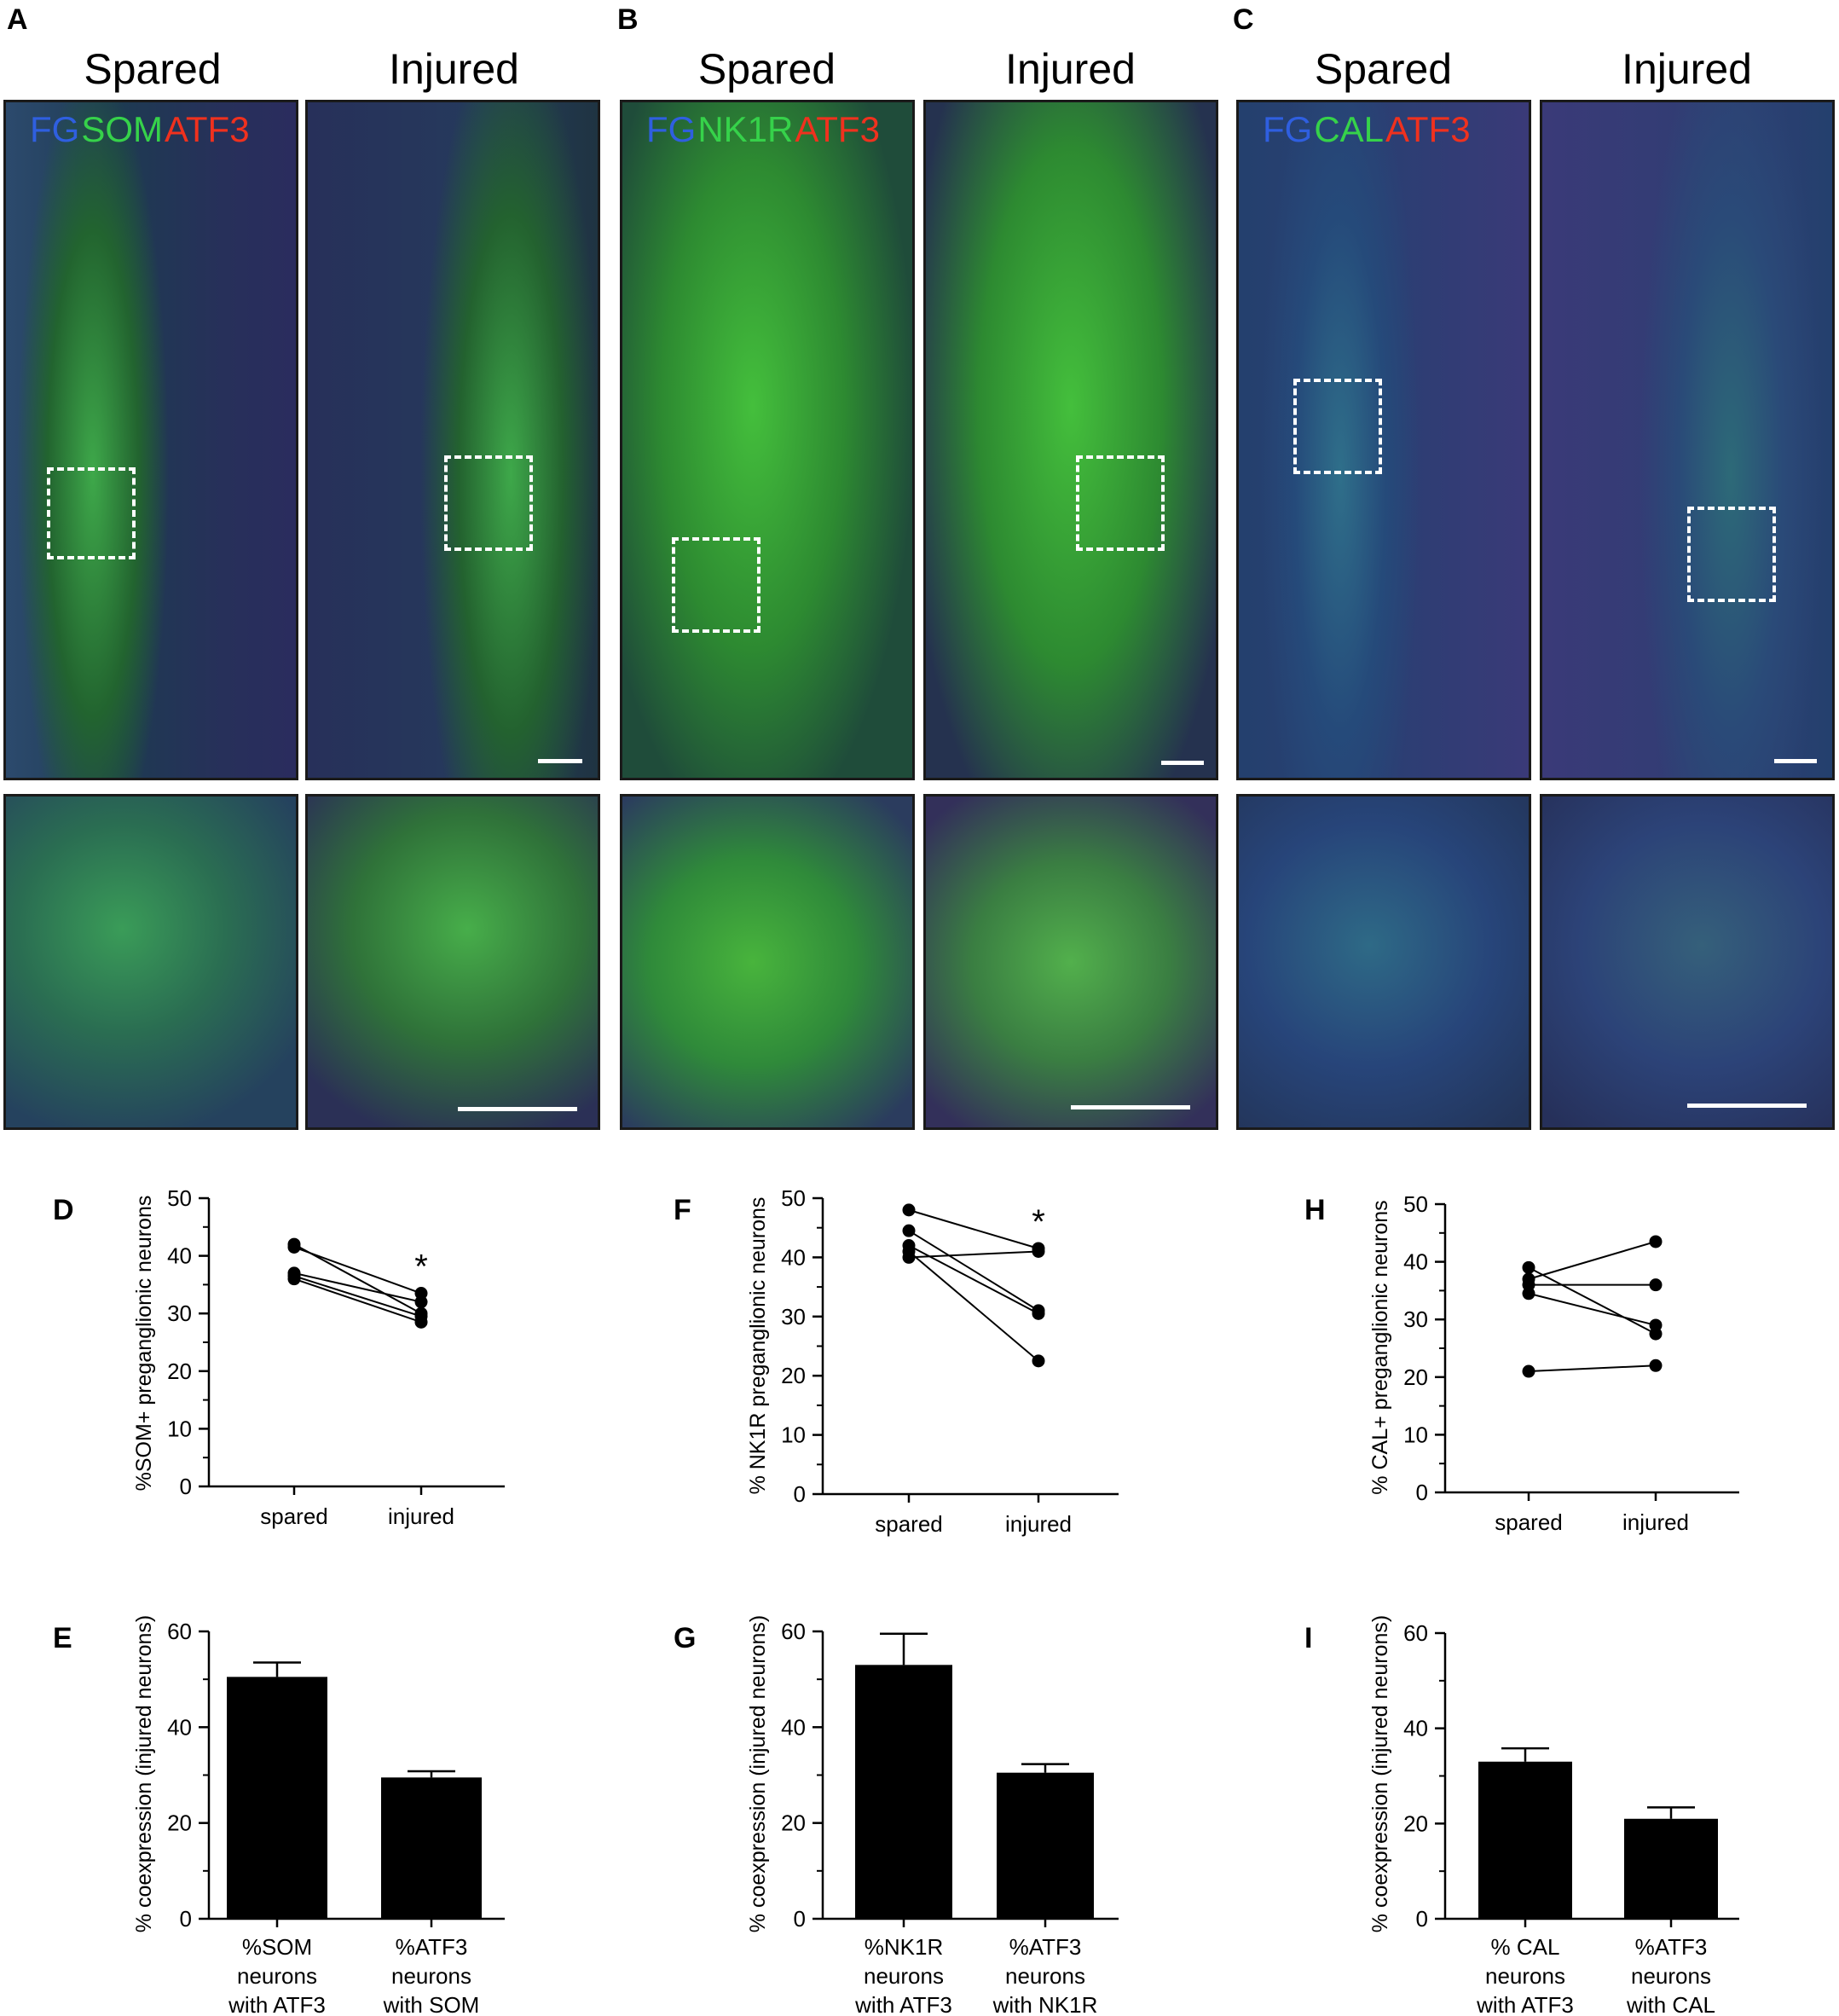 Image resolution: width=1839 pixels, height=2016 pixels. I want to click on x-tick-label-d: injured, so click(421, 1516).